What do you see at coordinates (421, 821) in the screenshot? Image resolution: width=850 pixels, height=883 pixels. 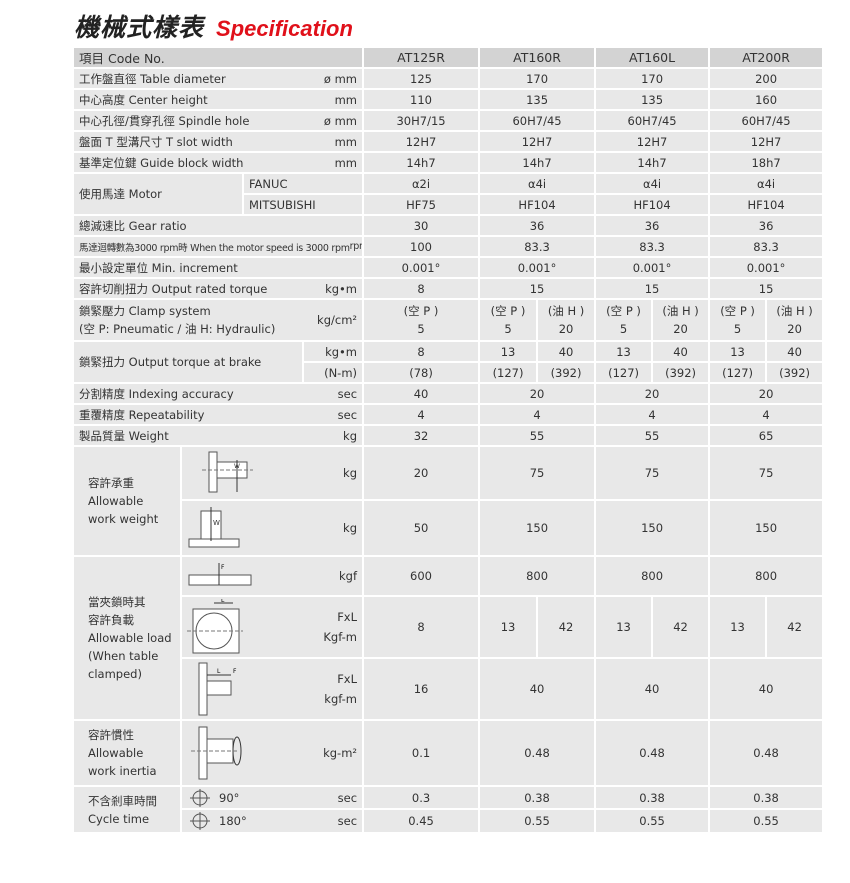 I see `value-cell: 0.45` at bounding box center [421, 821].